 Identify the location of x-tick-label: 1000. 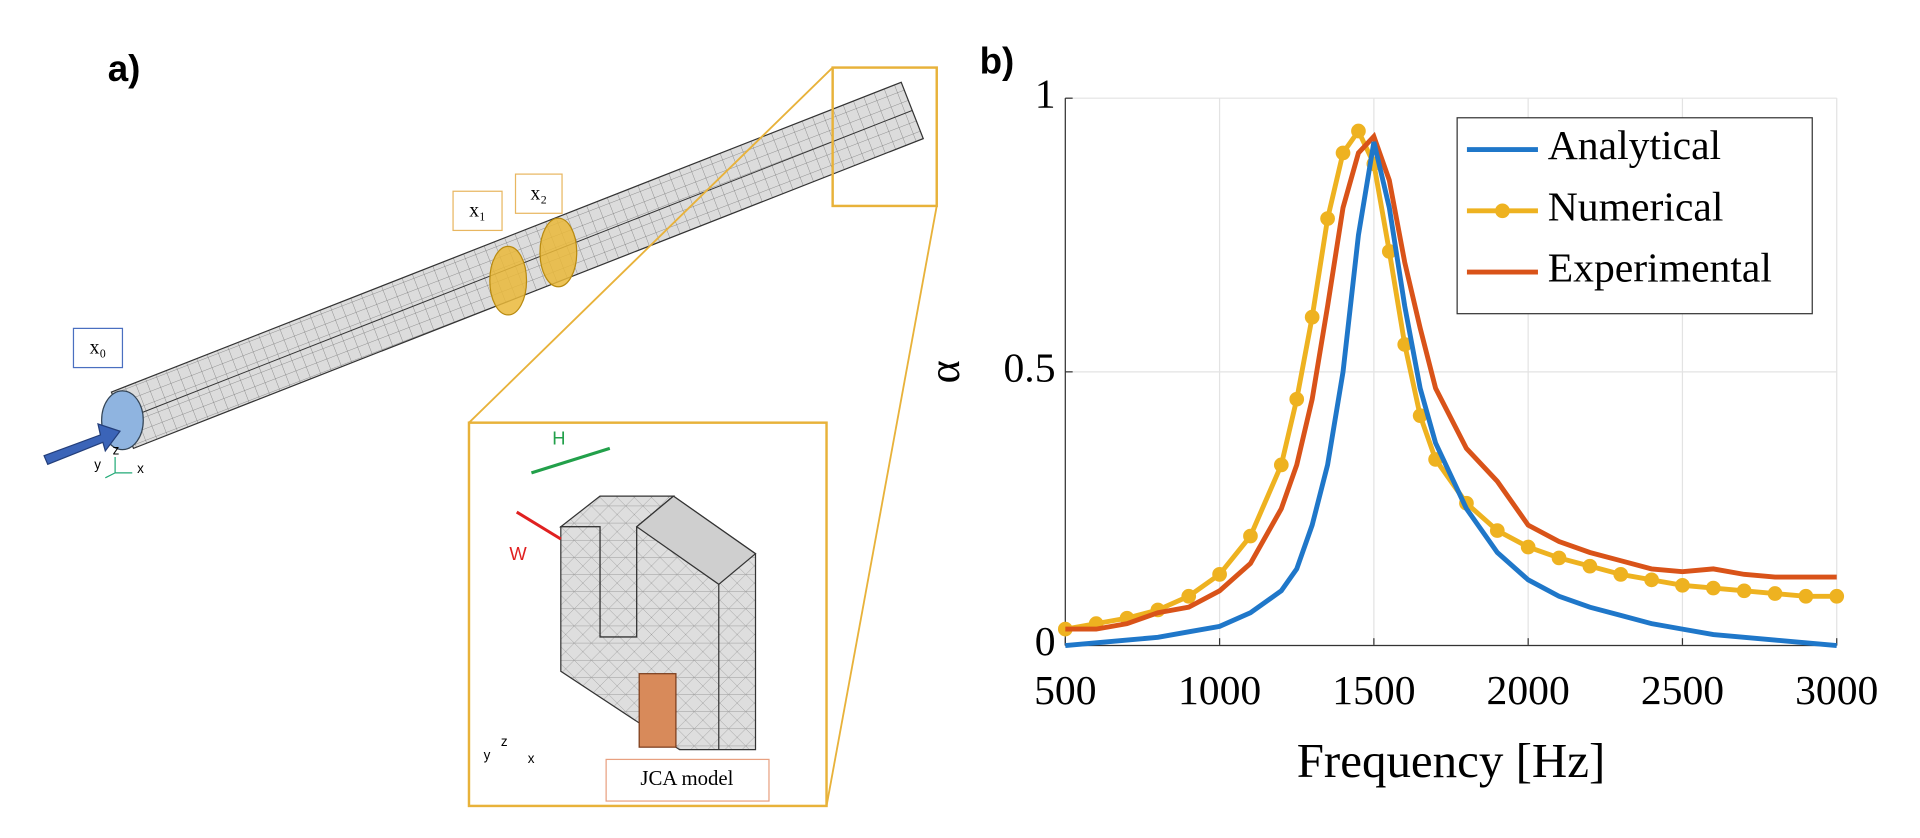
(1219, 691).